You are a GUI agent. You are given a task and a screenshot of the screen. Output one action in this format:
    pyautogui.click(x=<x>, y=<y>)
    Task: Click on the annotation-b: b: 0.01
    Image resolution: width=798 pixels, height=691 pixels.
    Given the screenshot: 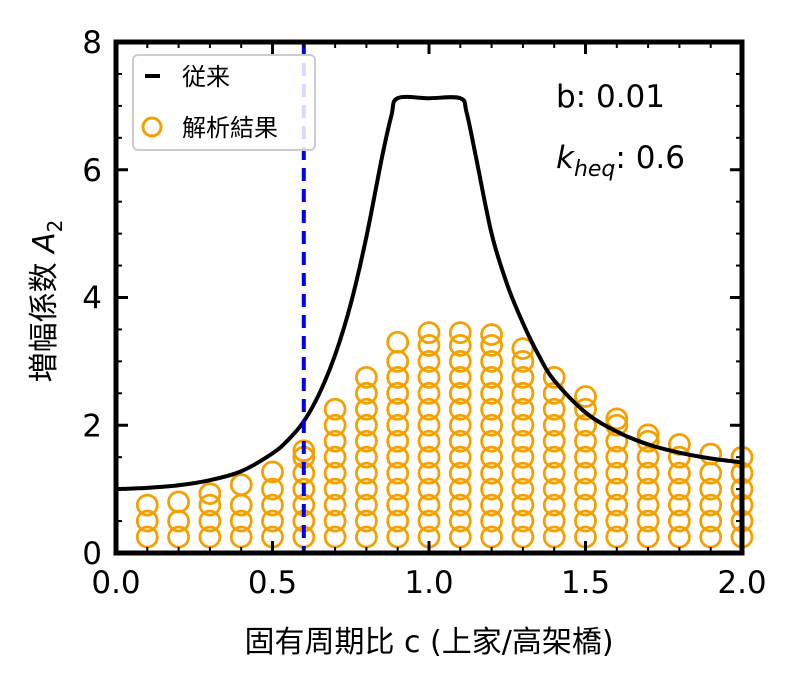 What is the action you would take?
    pyautogui.click(x=610, y=97)
    